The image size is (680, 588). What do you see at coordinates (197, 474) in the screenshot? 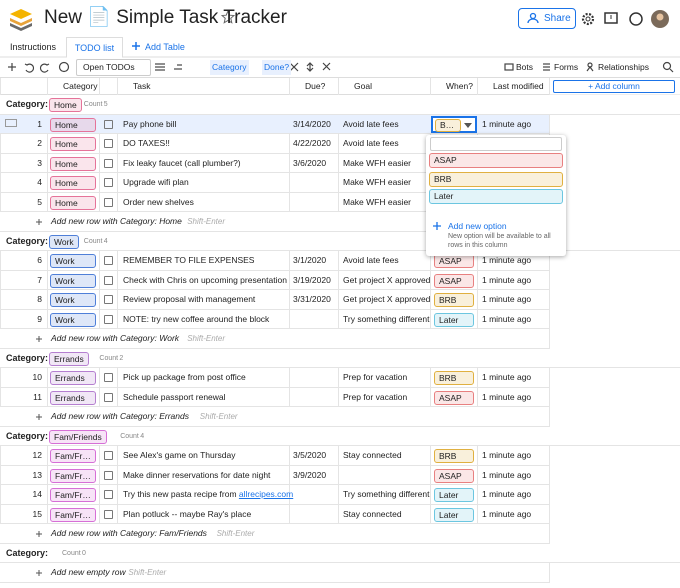
I see `task: Make dinner reservations for date night` at bounding box center [197, 474].